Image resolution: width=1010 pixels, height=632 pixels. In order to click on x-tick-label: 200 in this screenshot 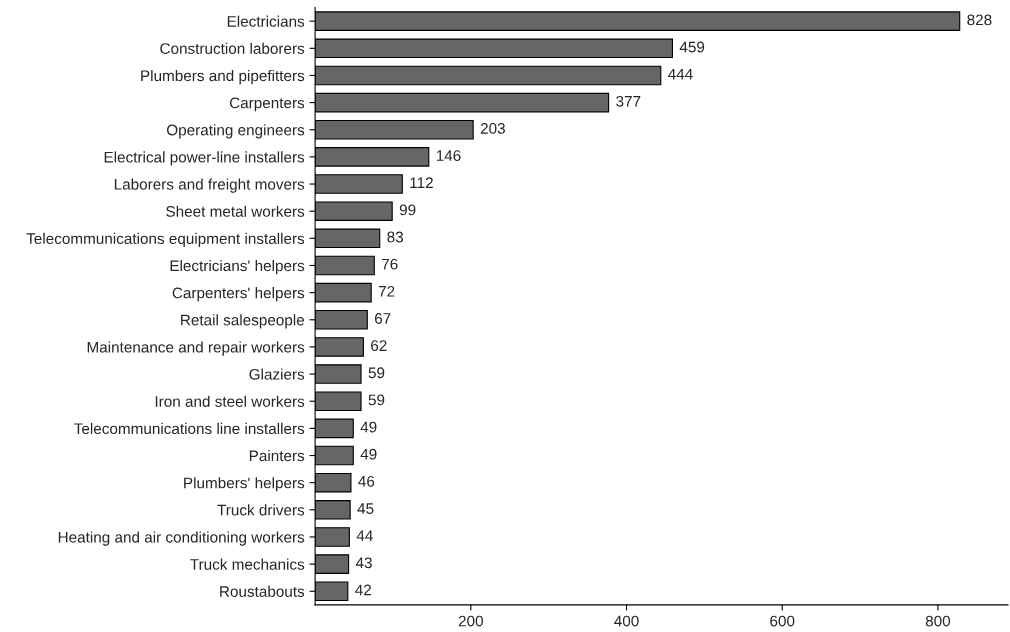, I will do `click(470, 621)`.